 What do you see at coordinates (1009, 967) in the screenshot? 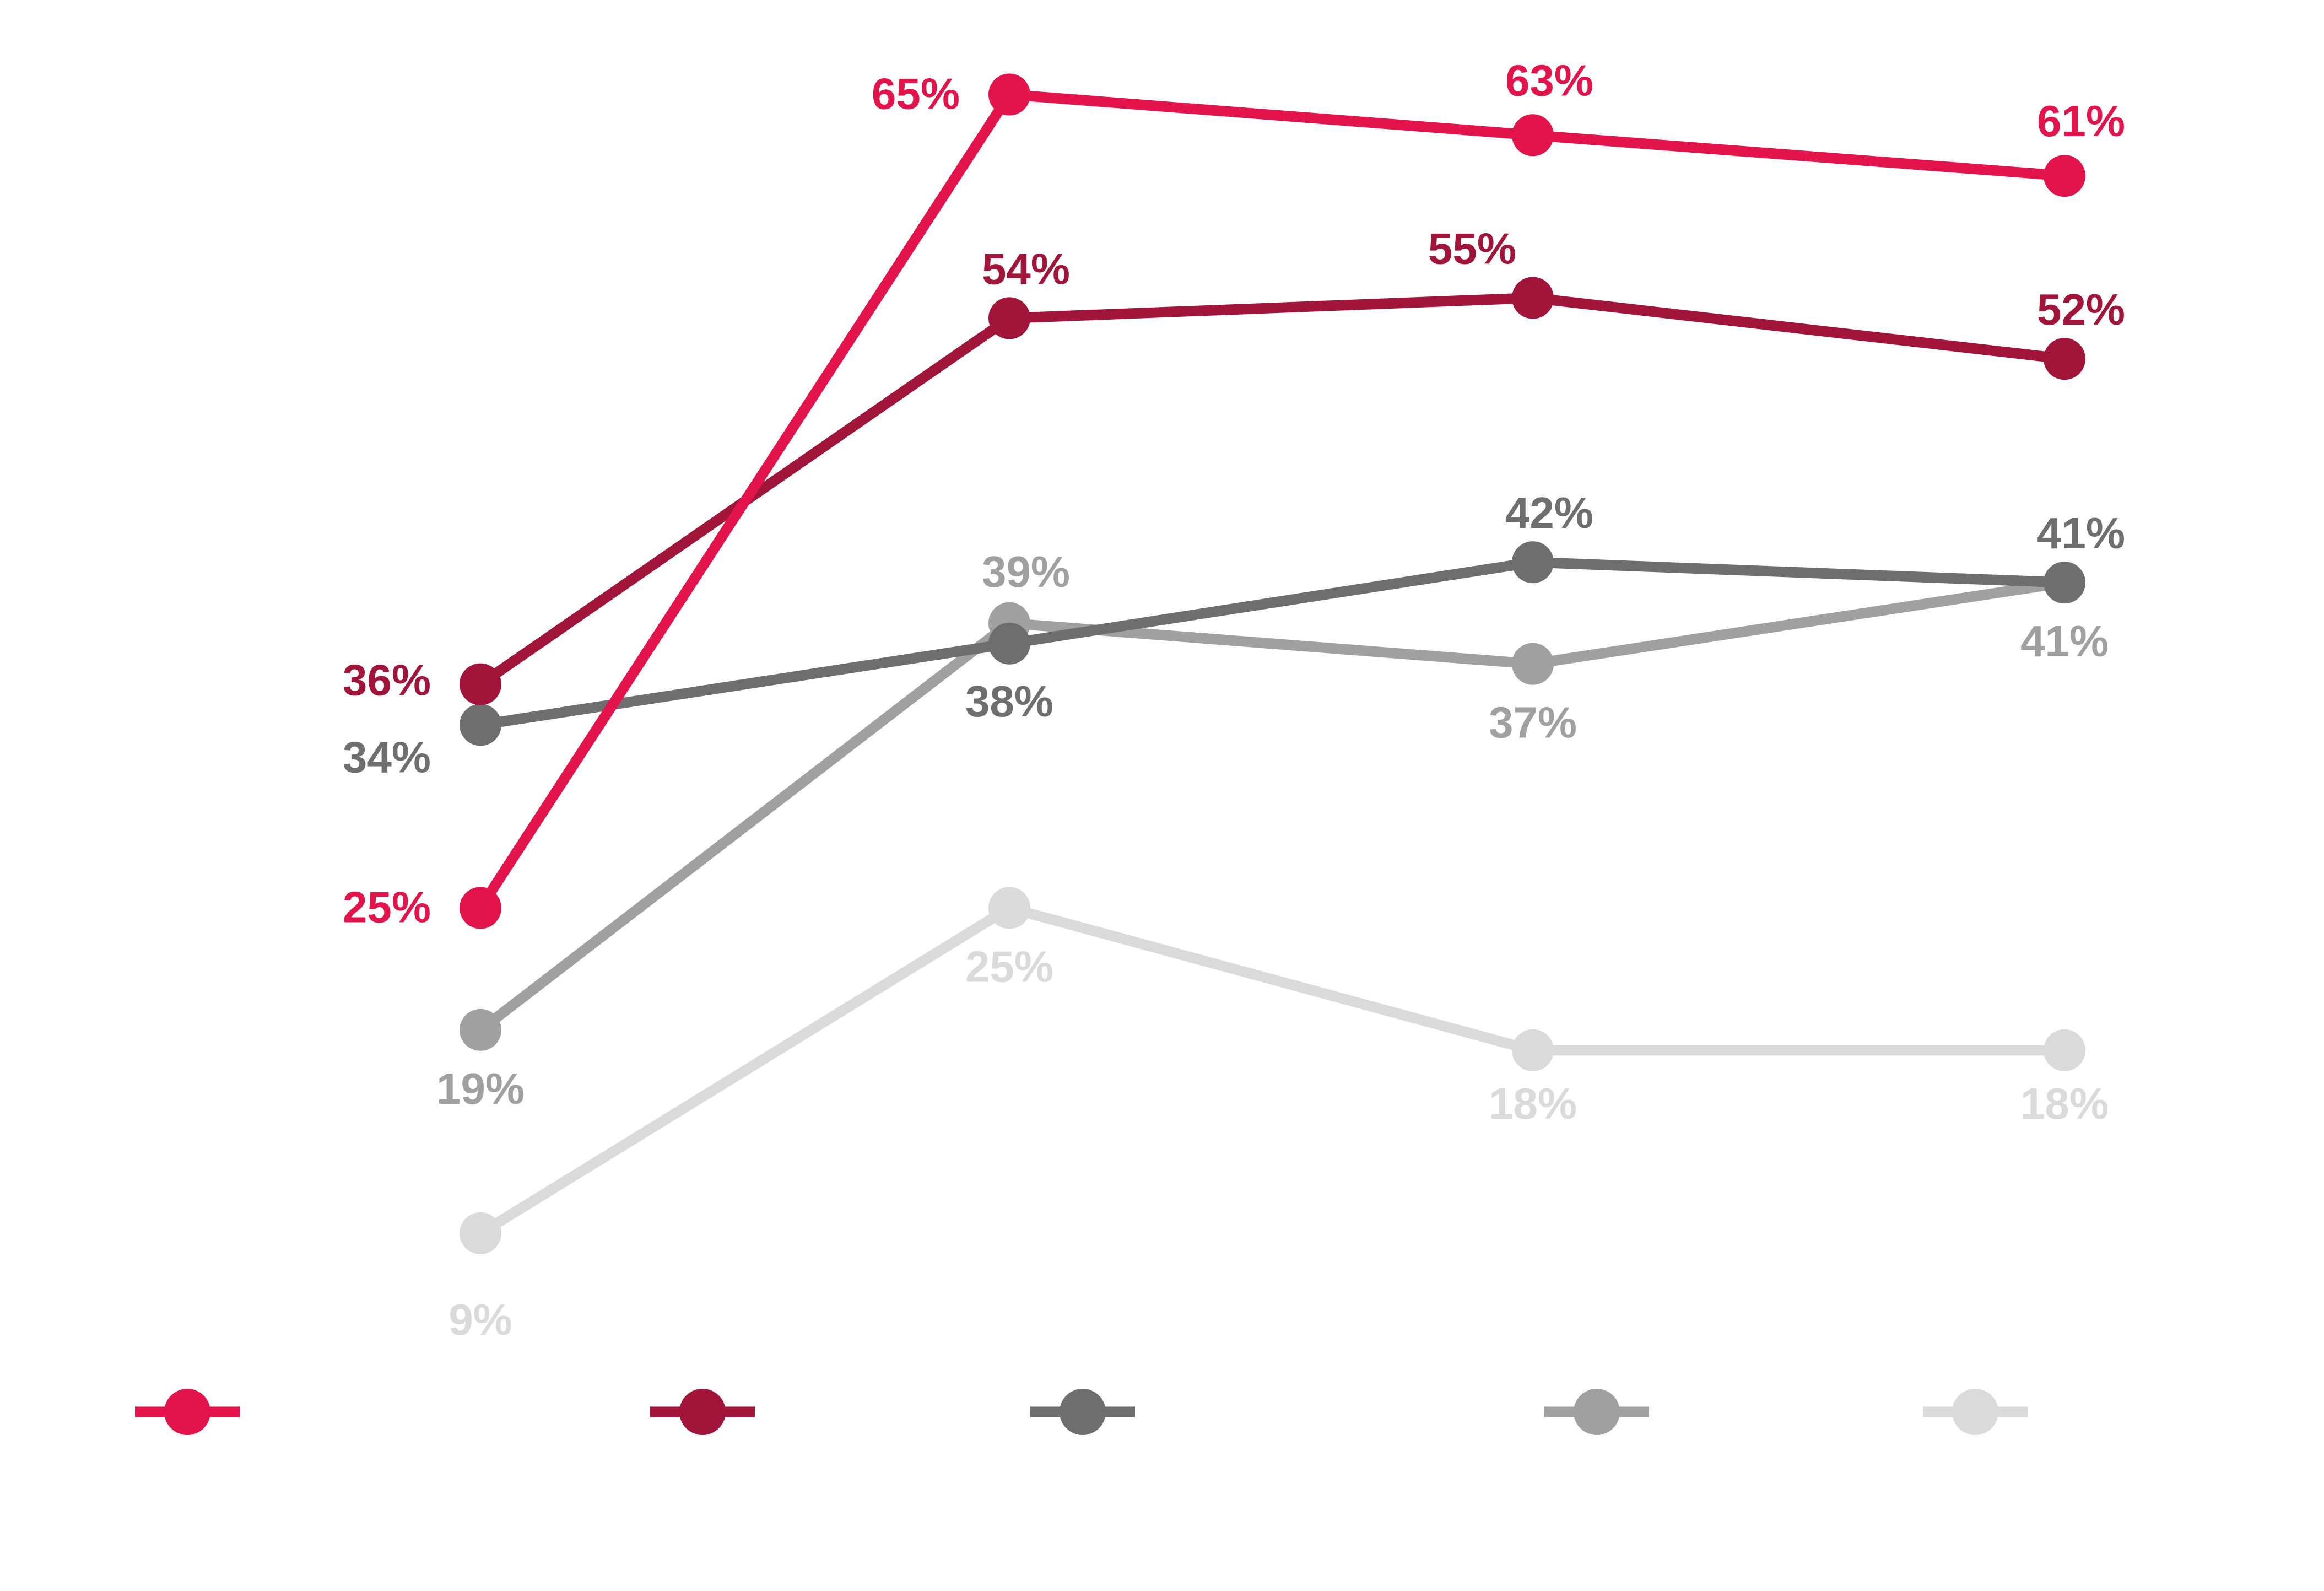
I see `series-5-label-2: 25%` at bounding box center [1009, 967].